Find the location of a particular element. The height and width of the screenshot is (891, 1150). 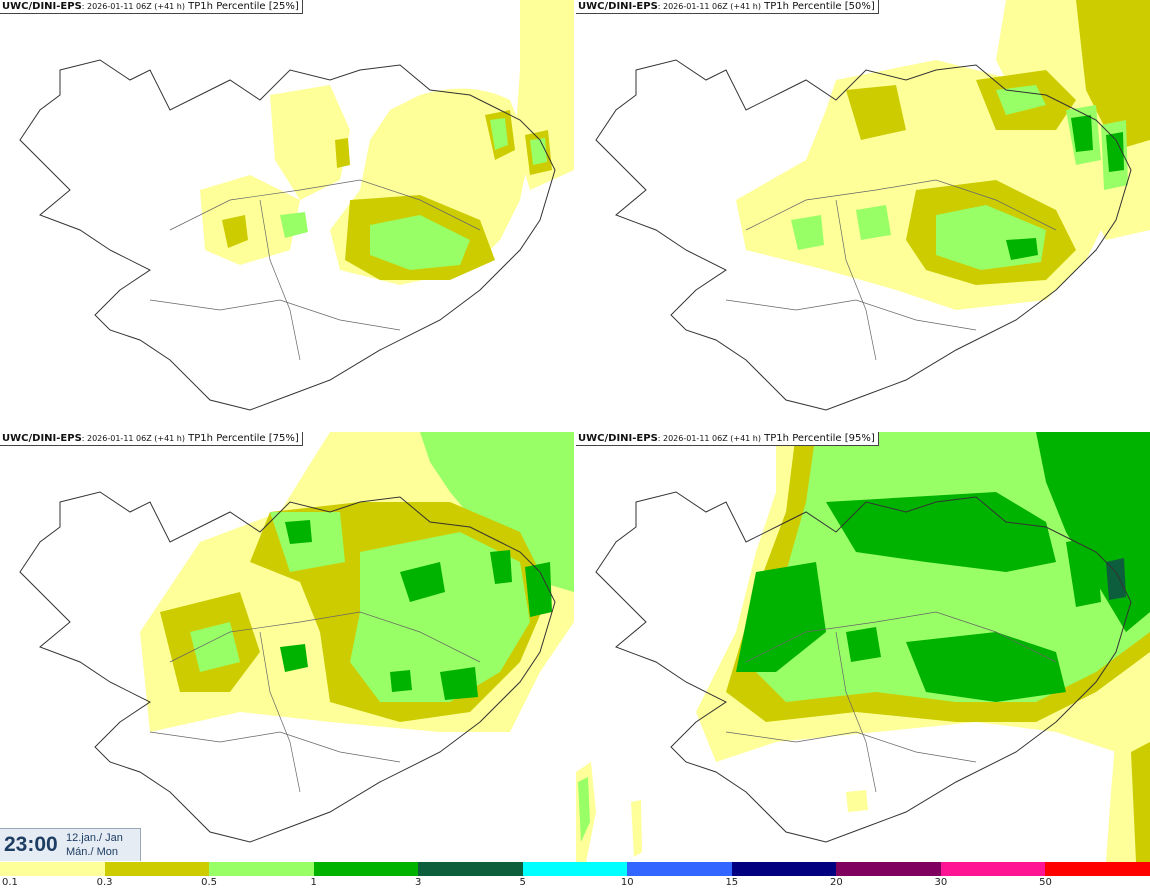

valid-time-clock: 23:00 is located at coordinates (31, 844).